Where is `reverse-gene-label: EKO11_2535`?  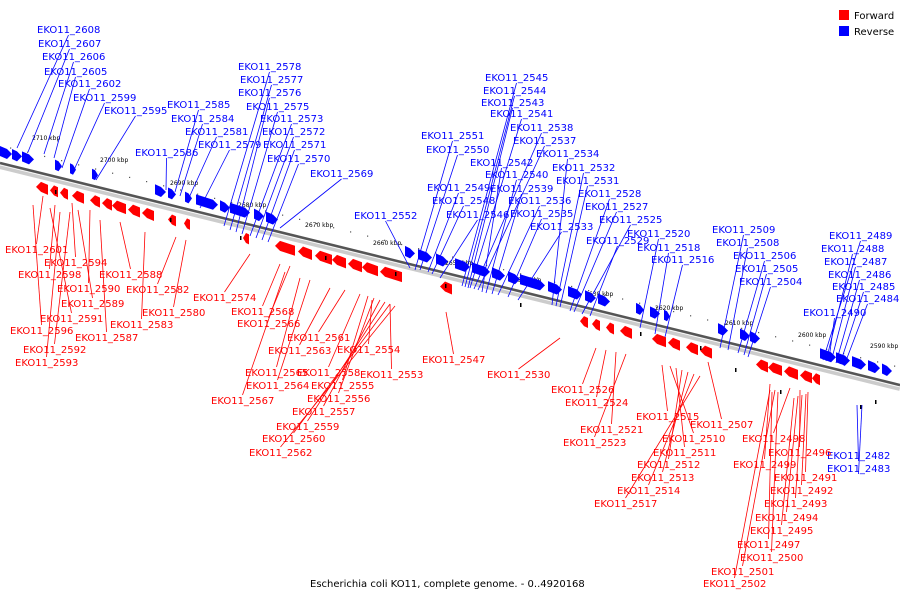 reverse-gene-label: EKO11_2535 is located at coordinates (541, 214).